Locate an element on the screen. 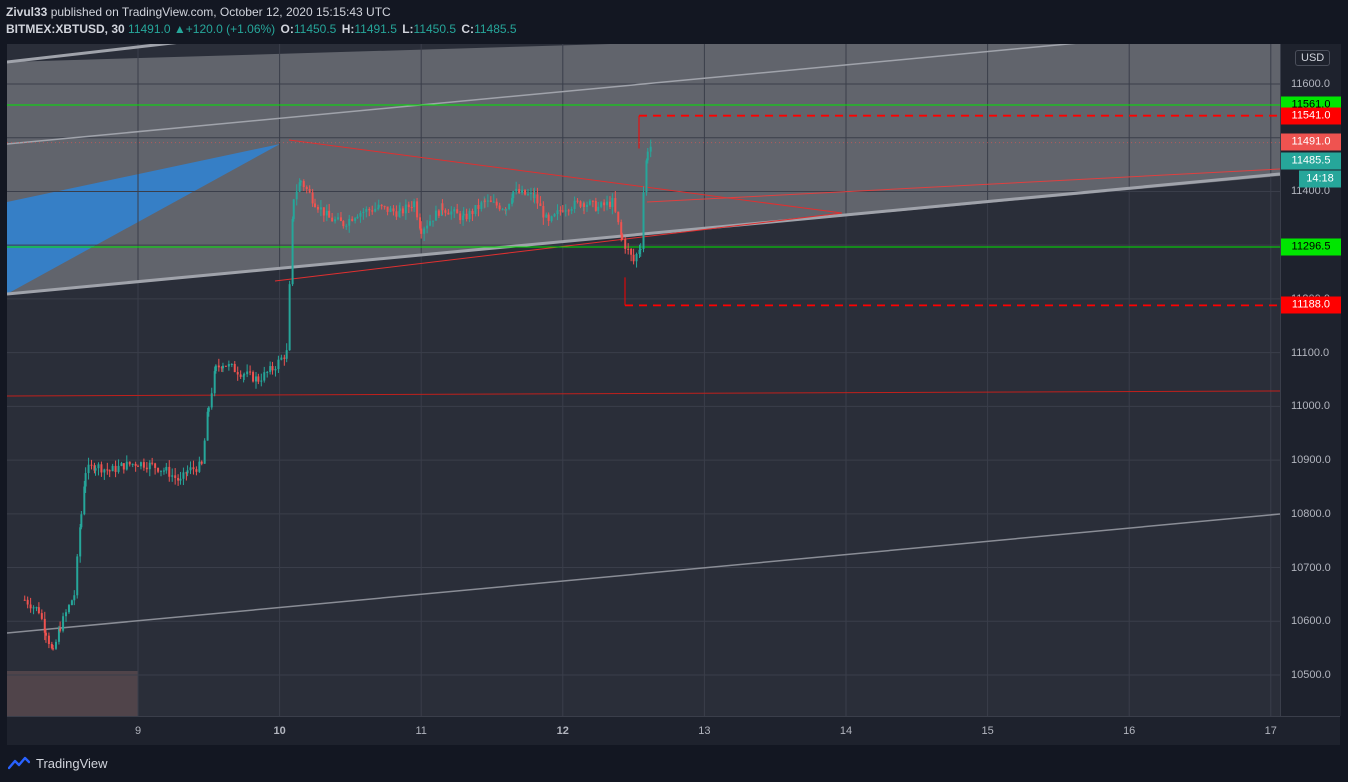 The height and width of the screenshot is (782, 1348). symbol-label: BITMEX:XBTUSD, 30 is located at coordinates (65, 29).